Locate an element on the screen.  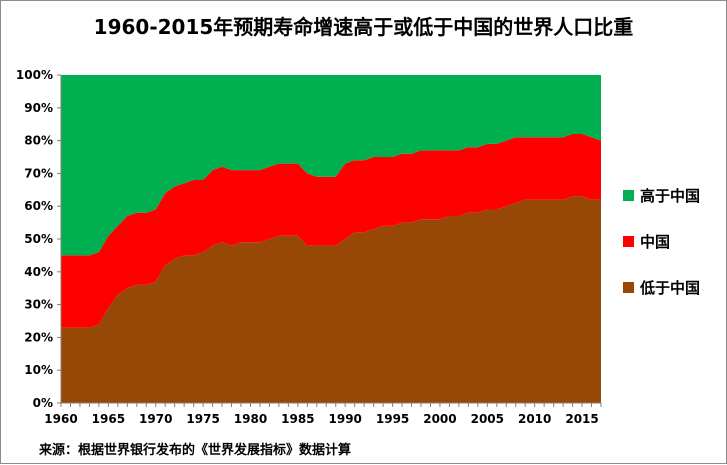
legend-item-china: 中国 is located at coordinates (646, 241).